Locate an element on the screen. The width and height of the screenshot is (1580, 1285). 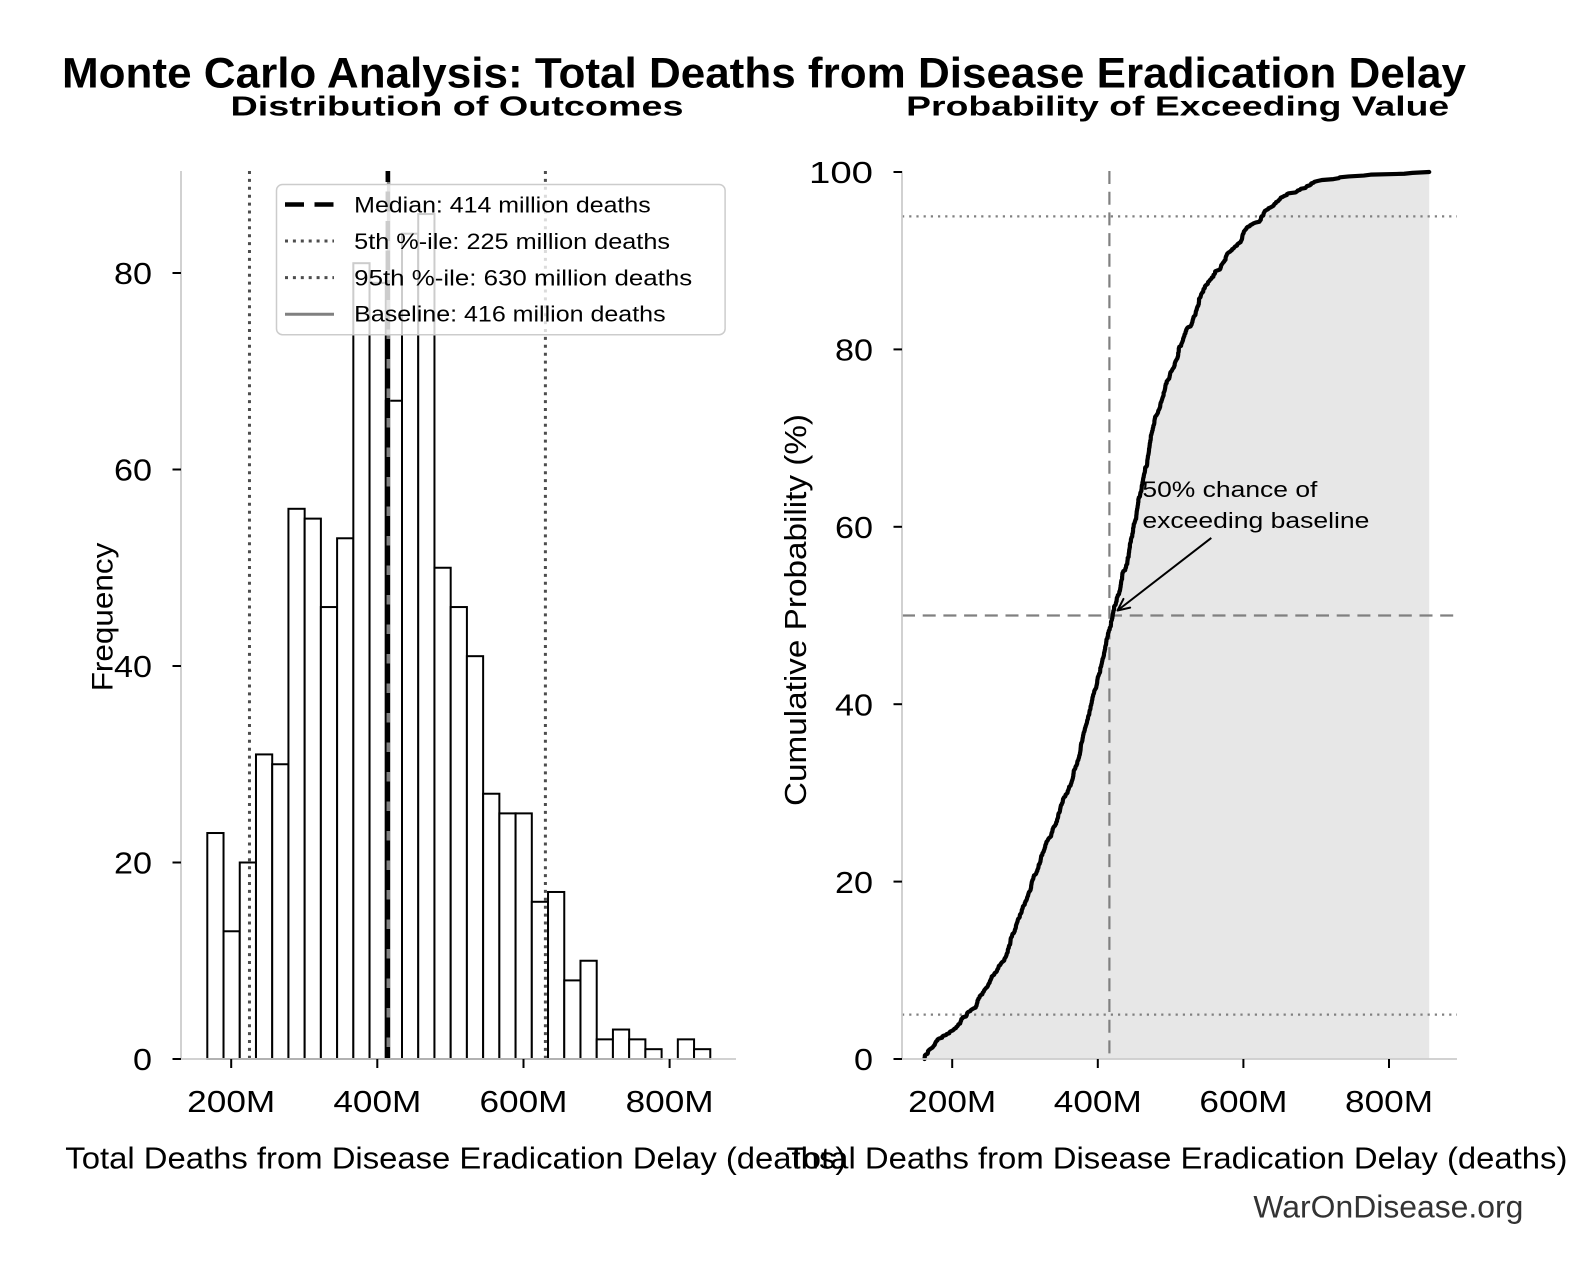
svg-text: 95th %-ile: 630 million deaths is located at coordinates (523, 278).